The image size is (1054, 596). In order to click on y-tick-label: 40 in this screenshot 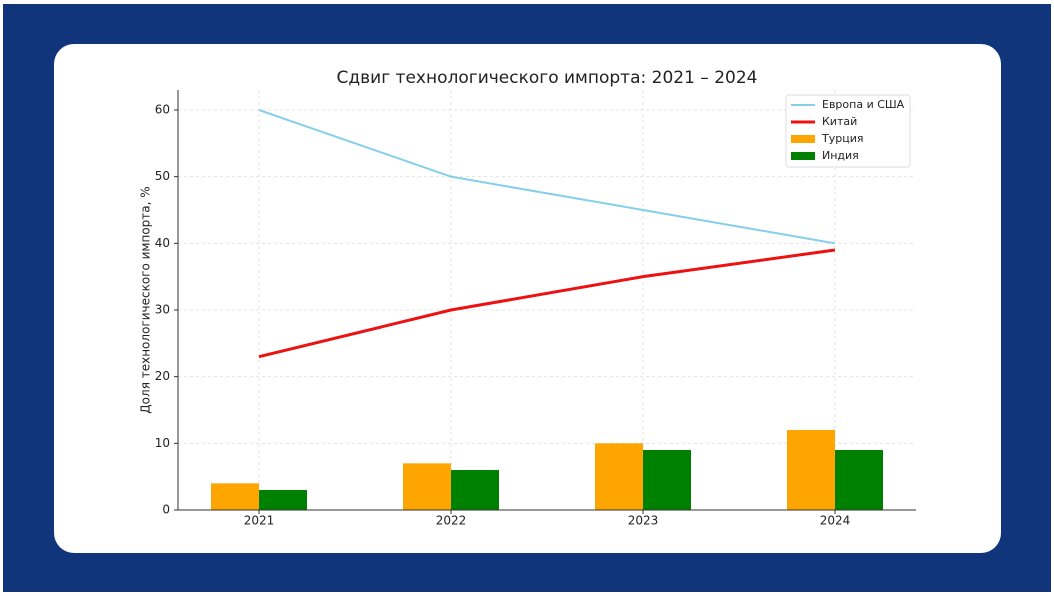, I will do `click(162, 243)`.